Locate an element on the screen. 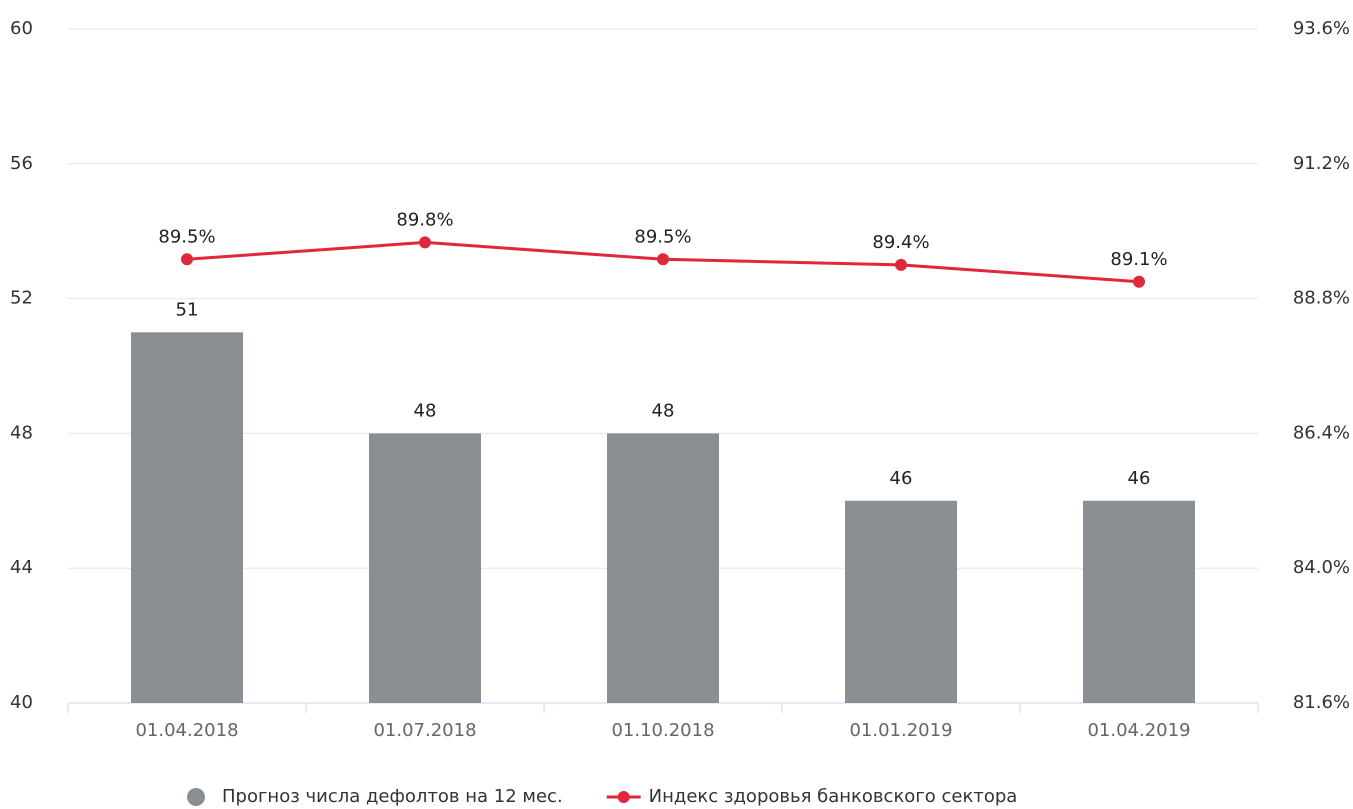  legend-label: Прогноз числа дефолтов на 12 мес. is located at coordinates (392, 796).